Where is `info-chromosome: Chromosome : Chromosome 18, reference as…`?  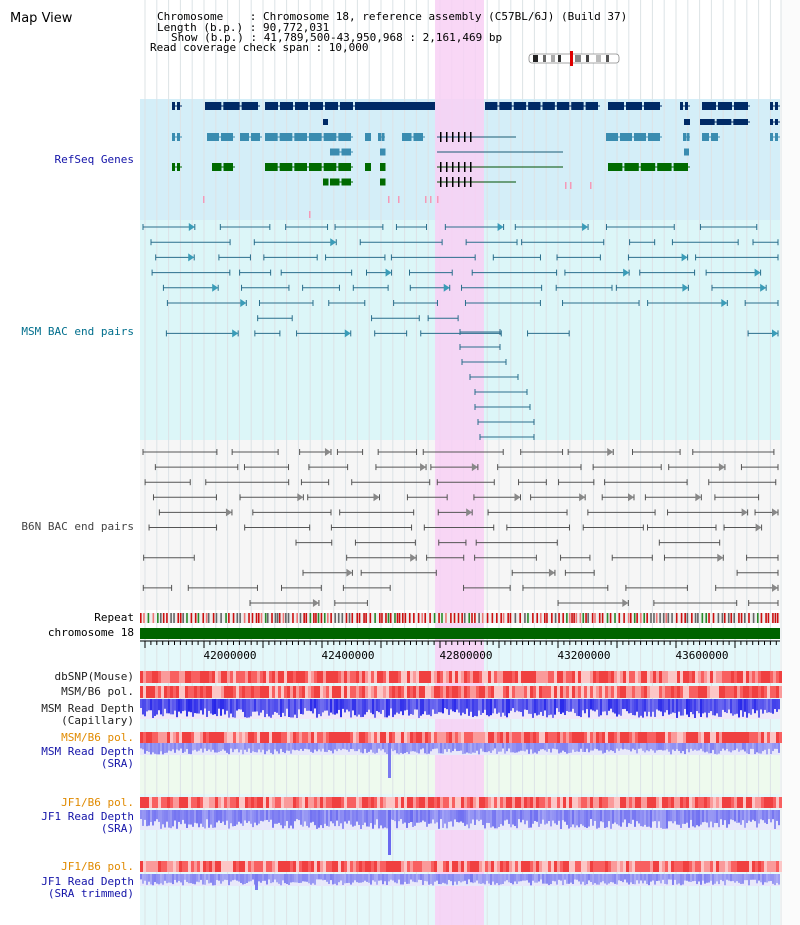
info-chromosome: Chromosome : Chromosome 18, reference as… is located at coordinates (392, 16).